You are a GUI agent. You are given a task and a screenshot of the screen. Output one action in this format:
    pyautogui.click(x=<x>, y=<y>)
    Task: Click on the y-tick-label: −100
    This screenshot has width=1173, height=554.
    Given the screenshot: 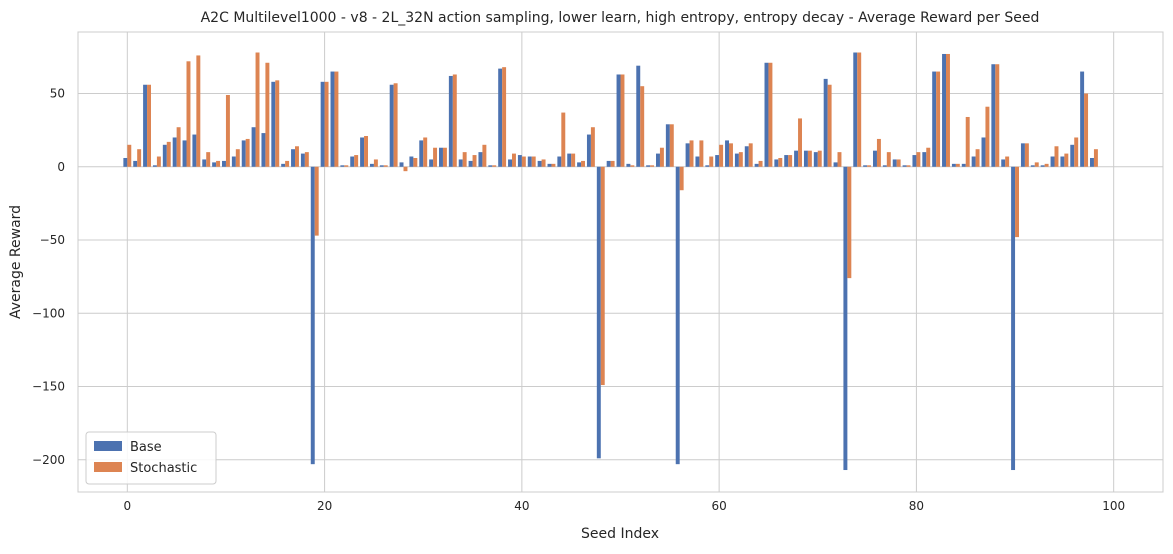 What is the action you would take?
    pyautogui.click(x=48, y=313)
    